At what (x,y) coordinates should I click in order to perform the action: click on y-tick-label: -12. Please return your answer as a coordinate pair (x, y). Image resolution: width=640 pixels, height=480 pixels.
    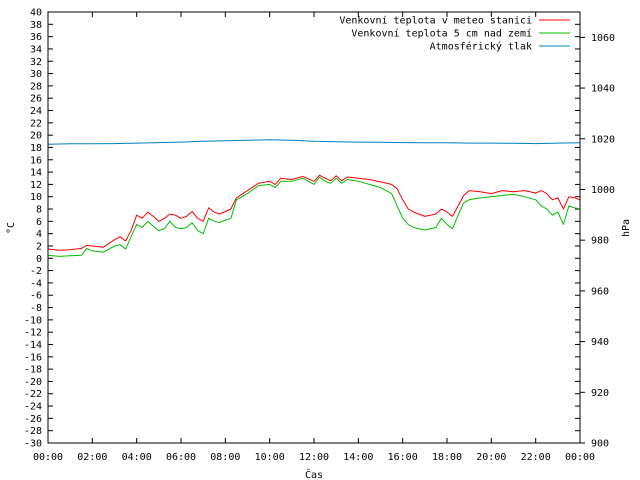
    Looking at the image, I should click on (33, 333).